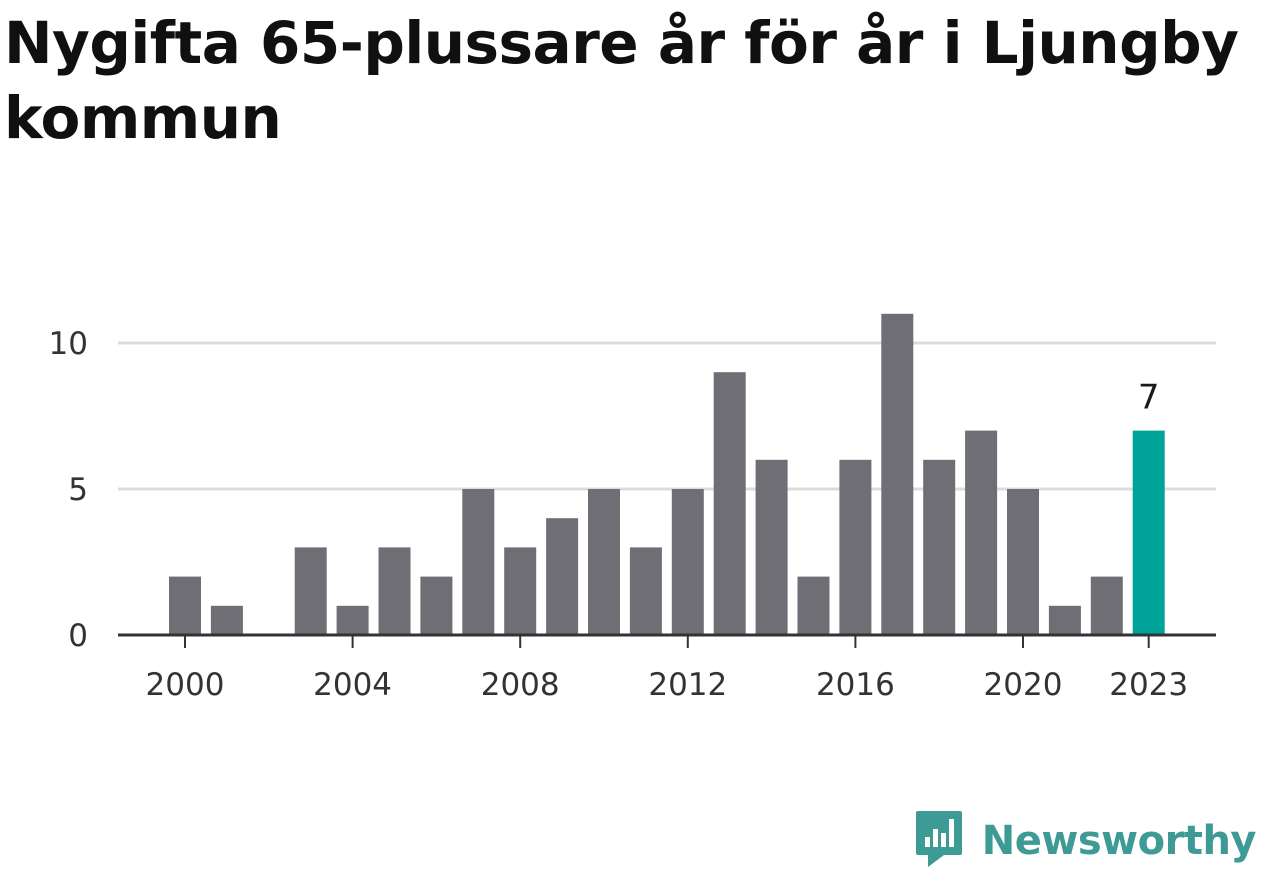 This screenshot has width=1262, height=879. I want to click on x-tick-label: 2020, so click(1023, 685).